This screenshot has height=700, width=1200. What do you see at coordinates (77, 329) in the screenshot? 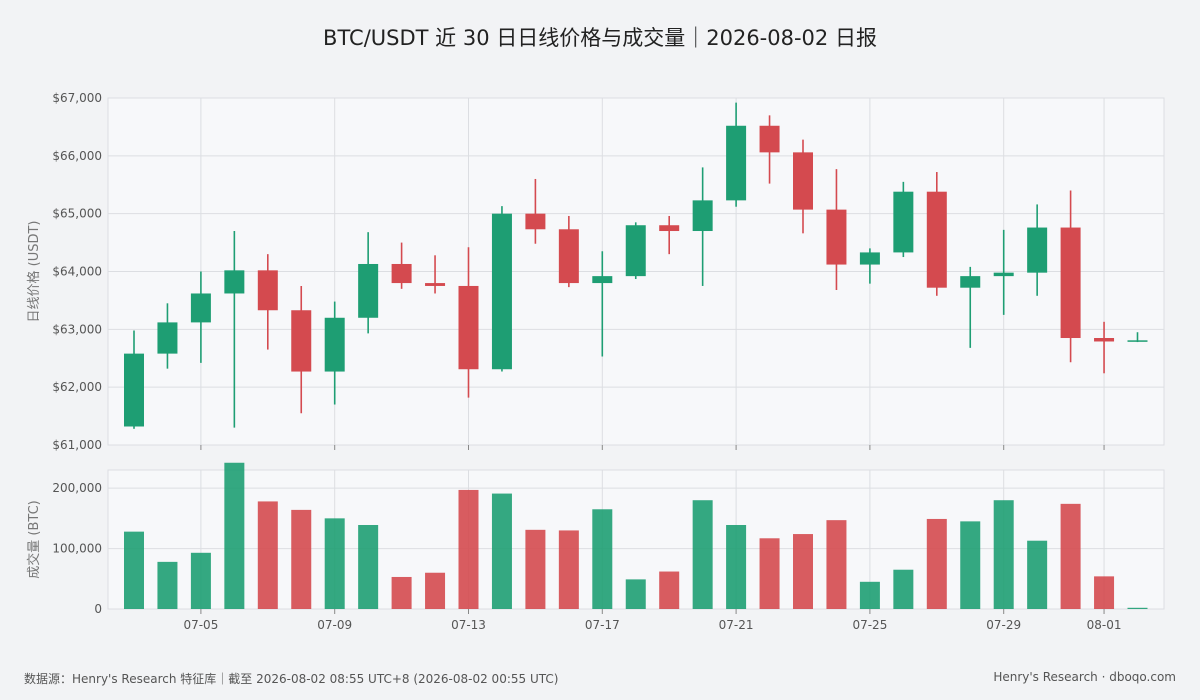
I see `price-tick-label: $63,000` at bounding box center [77, 329].